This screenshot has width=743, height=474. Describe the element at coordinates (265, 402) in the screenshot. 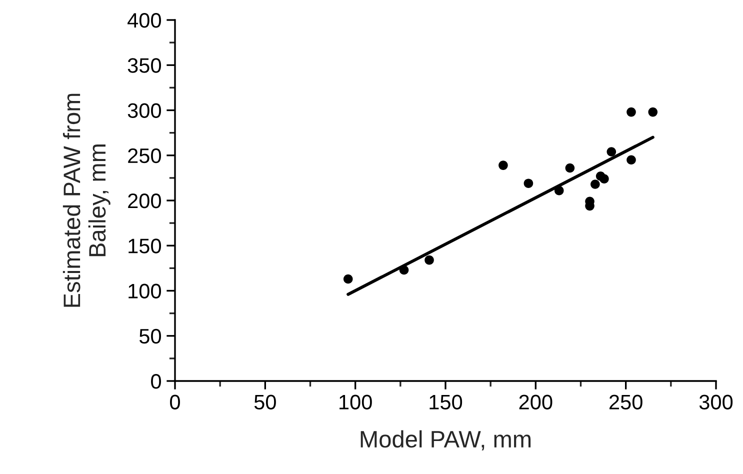

I see `x-tick-label: 50` at that location.